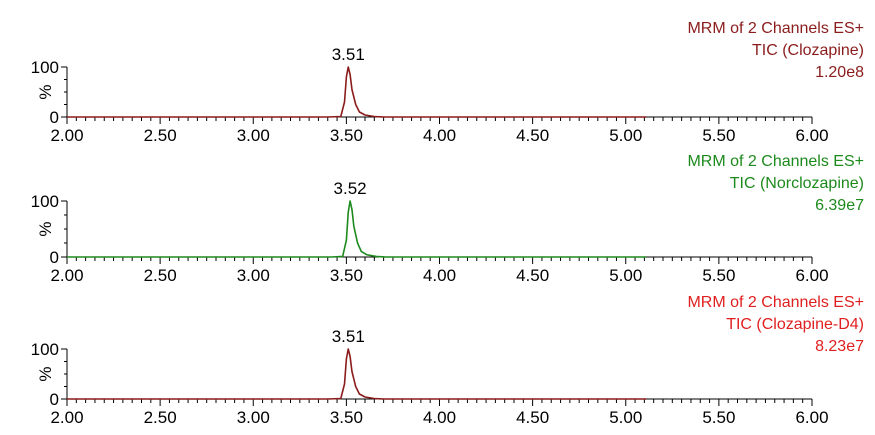 This screenshot has height=435, width=875. Describe the element at coordinates (839, 72) in the screenshot. I see `legend-line-3: 1.20e8` at that location.